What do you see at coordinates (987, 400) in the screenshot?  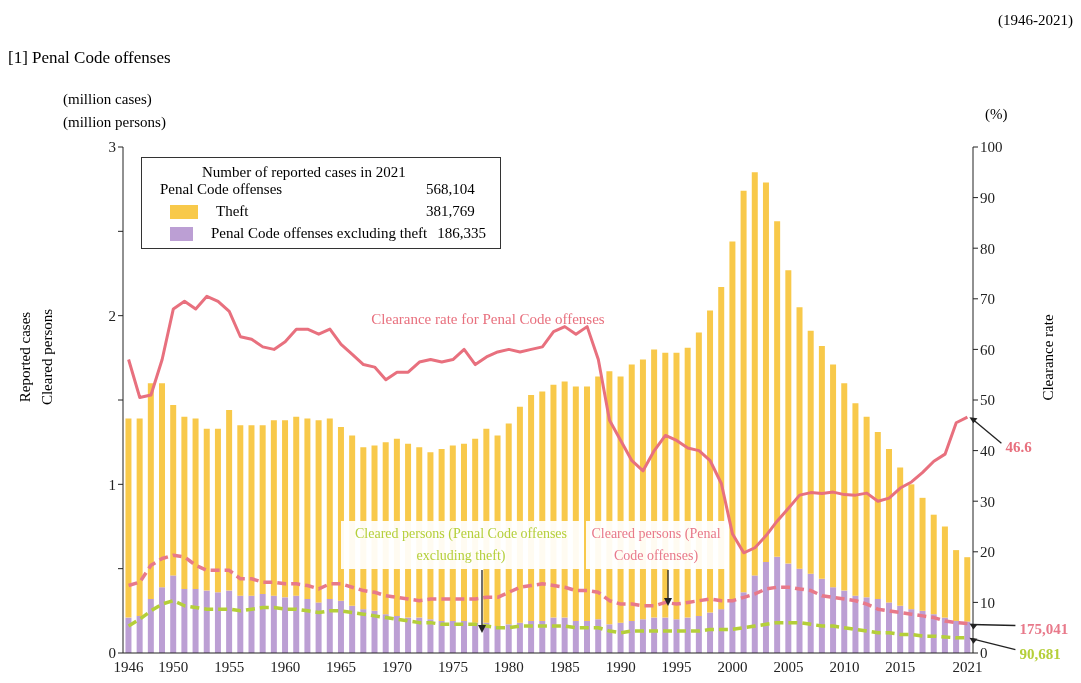 I see `y2-tick-label: 50` at bounding box center [987, 400].